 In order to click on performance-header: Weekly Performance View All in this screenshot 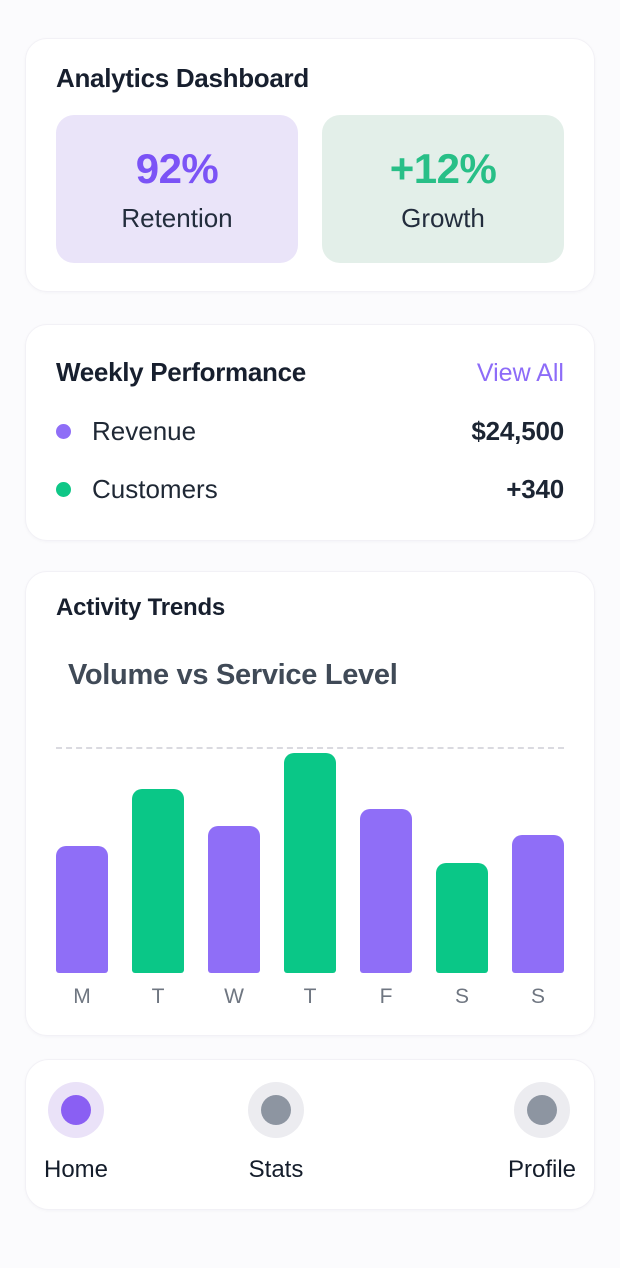, I will do `click(310, 372)`.